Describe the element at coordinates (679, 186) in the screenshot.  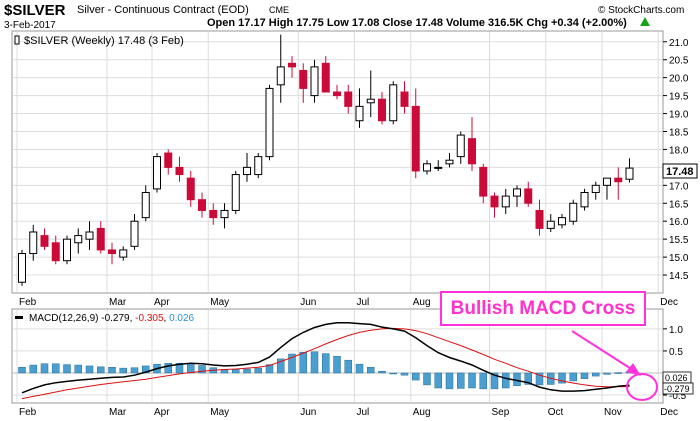
I see `price-y-tick-label: 17.0` at that location.